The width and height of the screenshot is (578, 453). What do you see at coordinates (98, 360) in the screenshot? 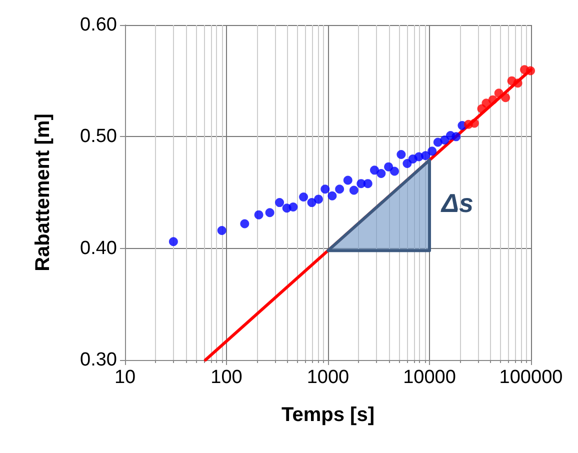
I see `y-tick-label: 0.30` at bounding box center [98, 360].